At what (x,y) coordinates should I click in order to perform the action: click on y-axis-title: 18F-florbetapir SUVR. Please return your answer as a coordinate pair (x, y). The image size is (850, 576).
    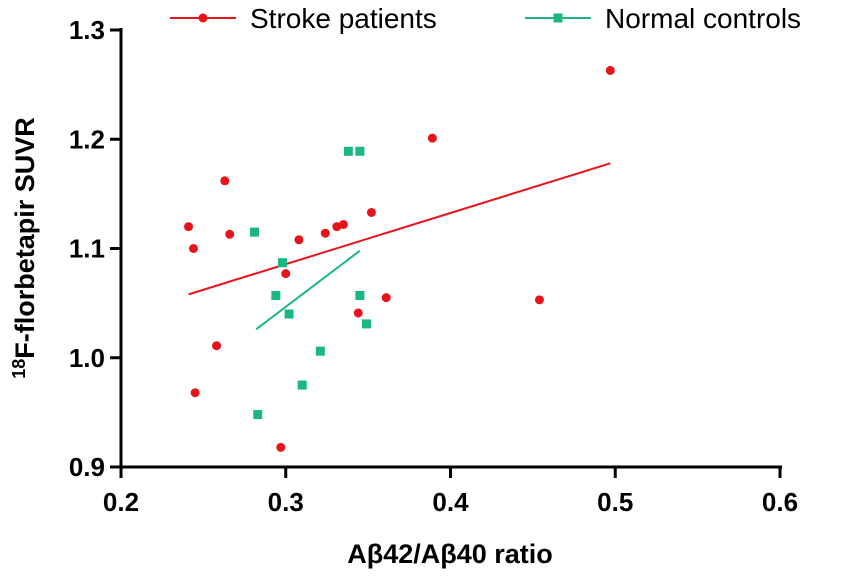
    Looking at the image, I should click on (24, 248).